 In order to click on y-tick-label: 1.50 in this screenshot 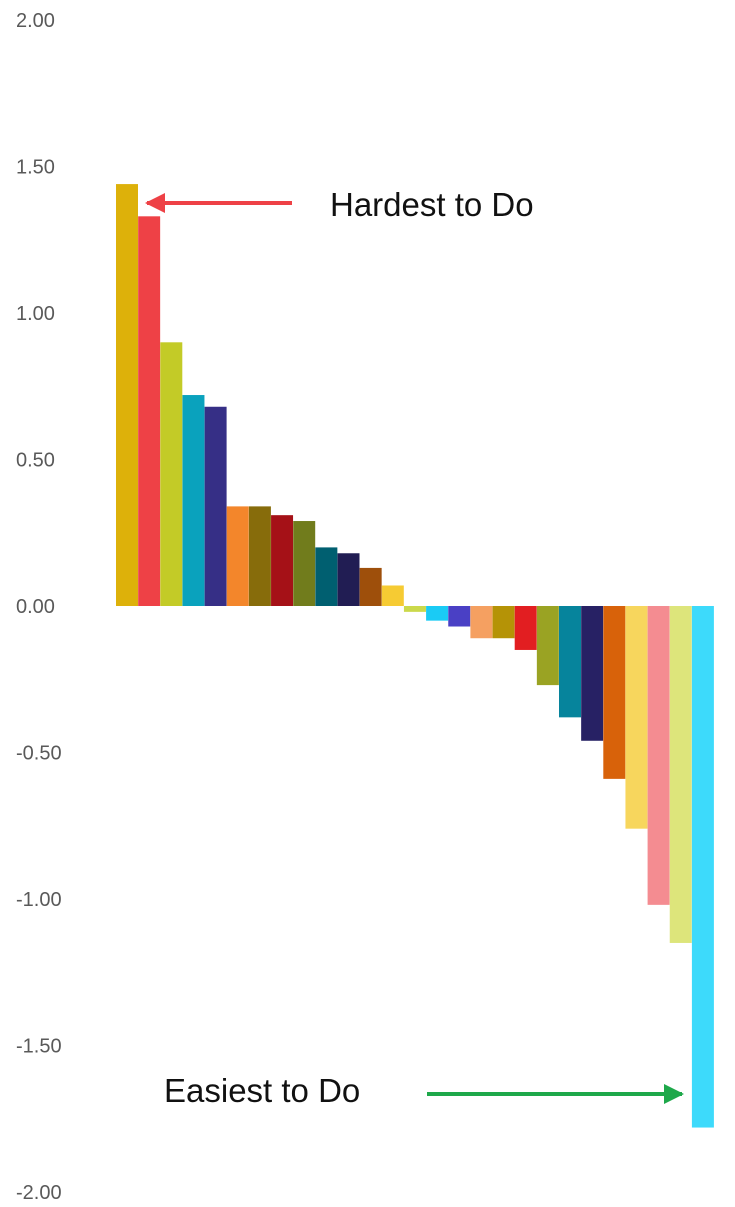, I will do `click(35, 168)`.